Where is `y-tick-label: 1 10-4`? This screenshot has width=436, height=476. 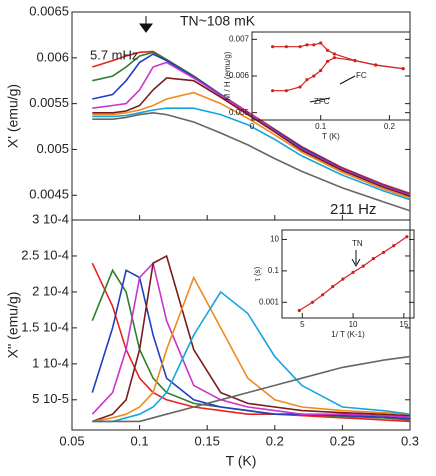 y-tick-label: 1 10-4 is located at coordinates (50, 362).